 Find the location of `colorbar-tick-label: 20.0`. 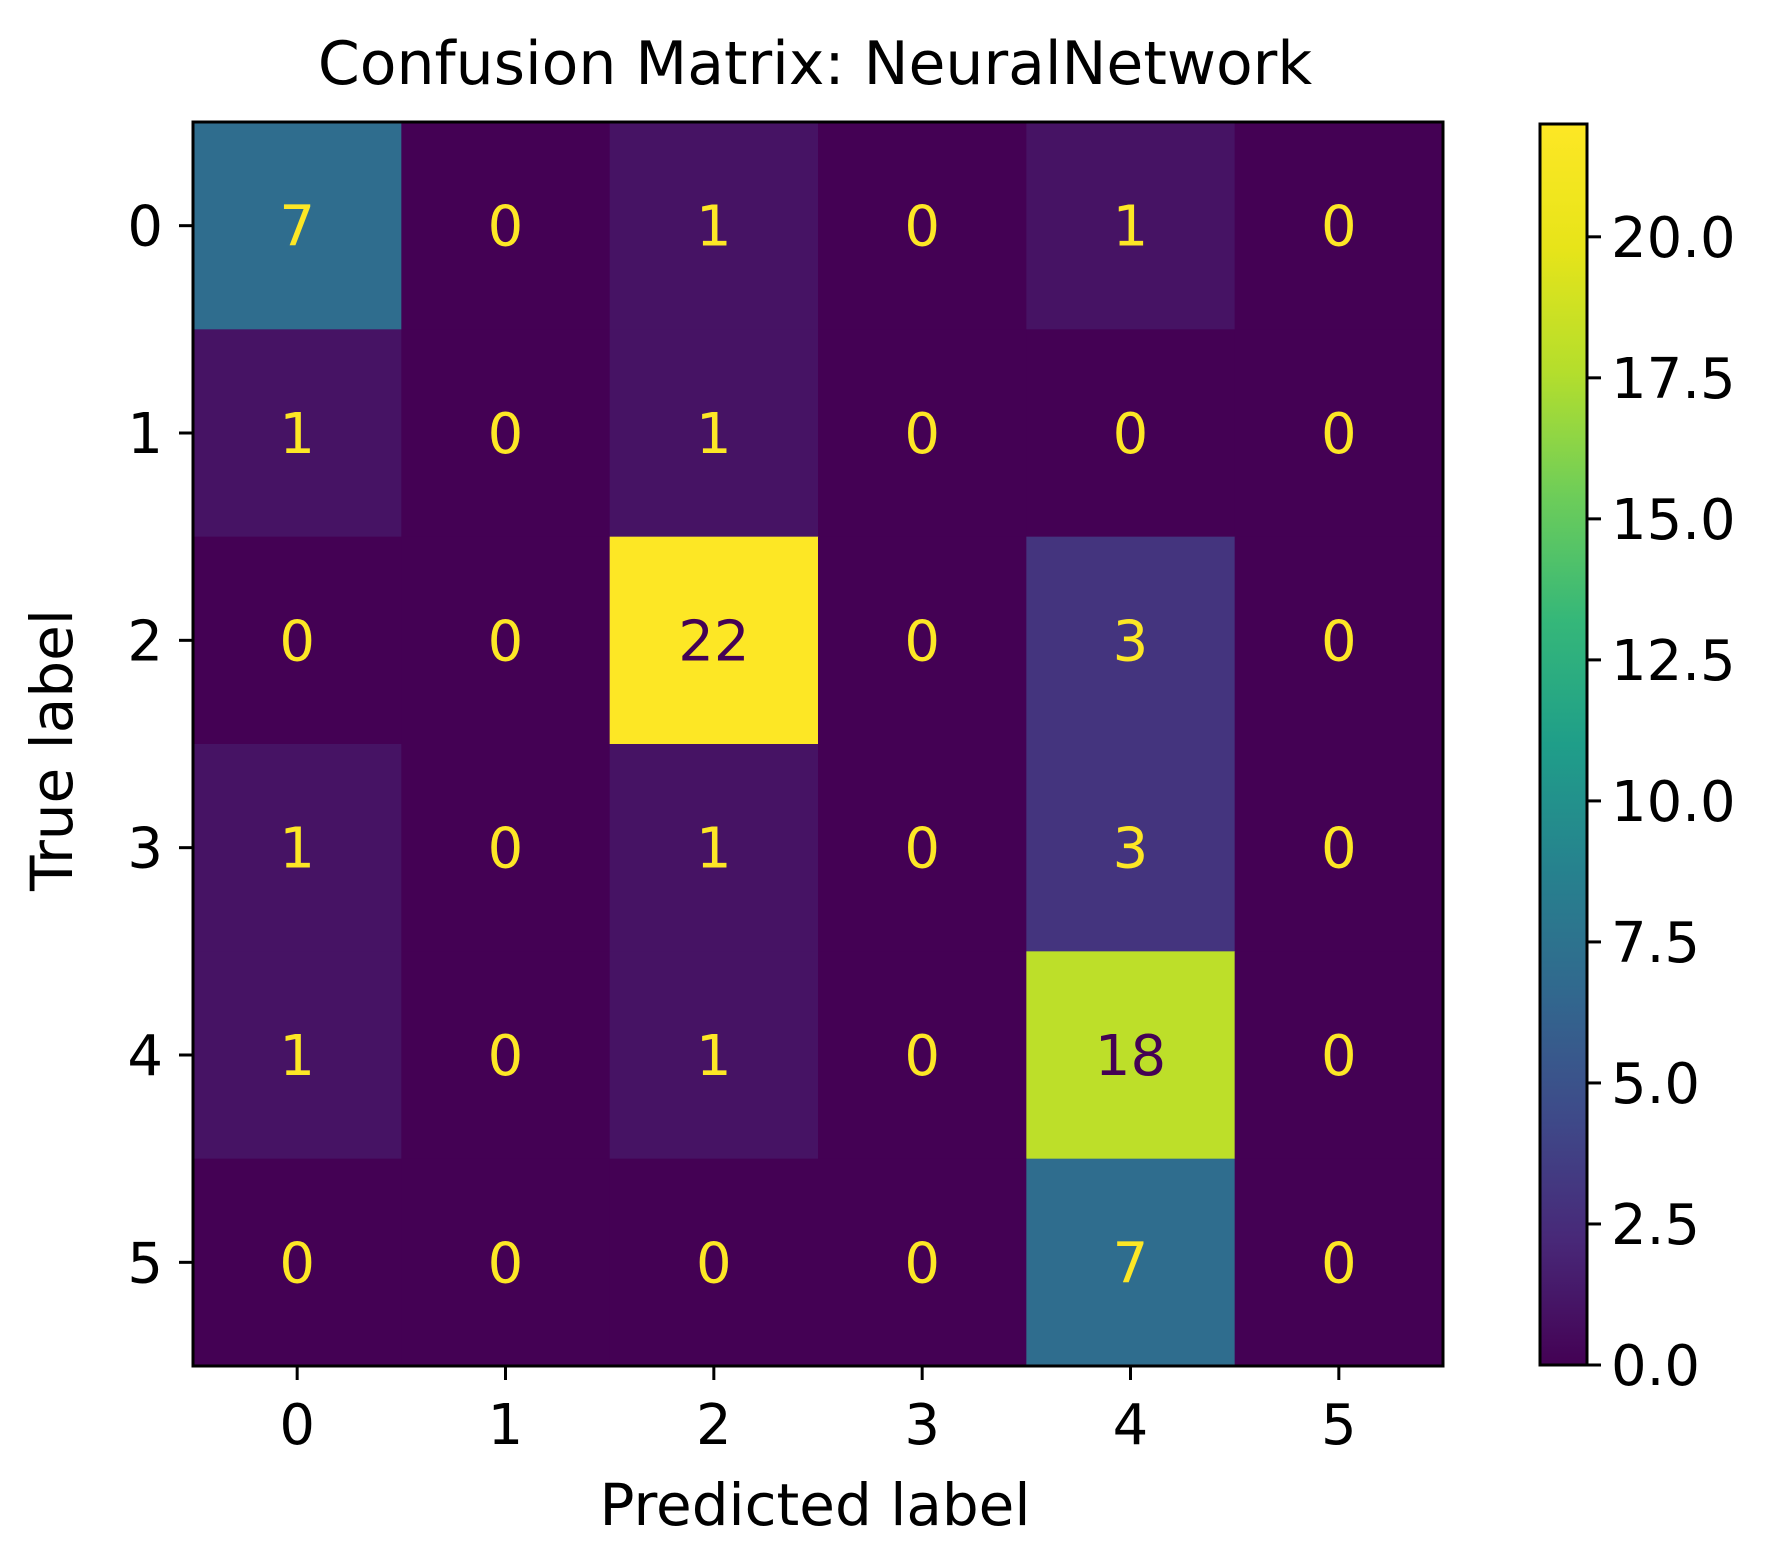

colorbar-tick-label: 20.0 is located at coordinates (1673, 238).